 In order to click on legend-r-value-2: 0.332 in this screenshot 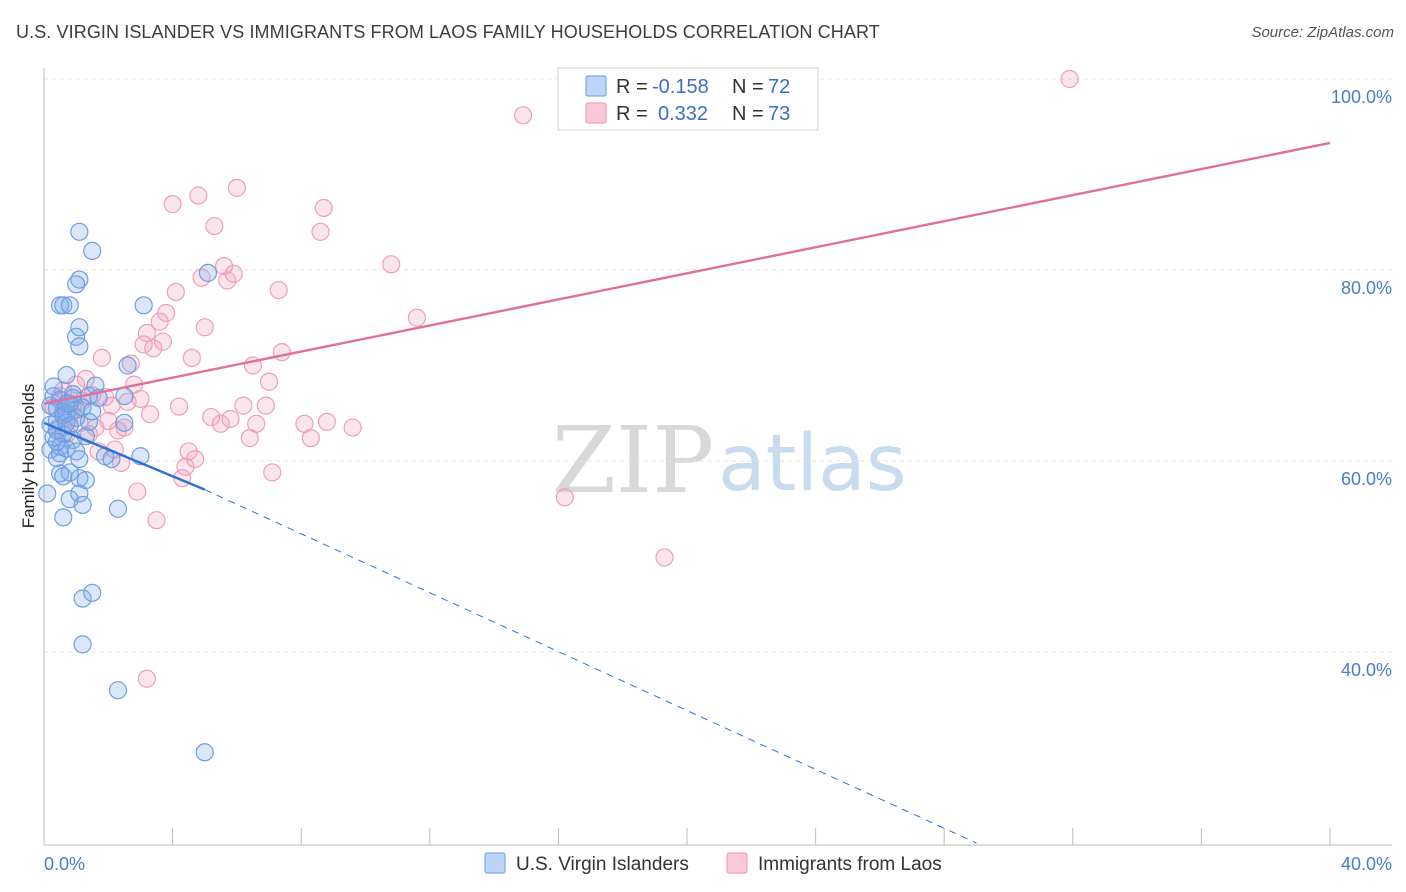, I will do `click(683, 114)`.